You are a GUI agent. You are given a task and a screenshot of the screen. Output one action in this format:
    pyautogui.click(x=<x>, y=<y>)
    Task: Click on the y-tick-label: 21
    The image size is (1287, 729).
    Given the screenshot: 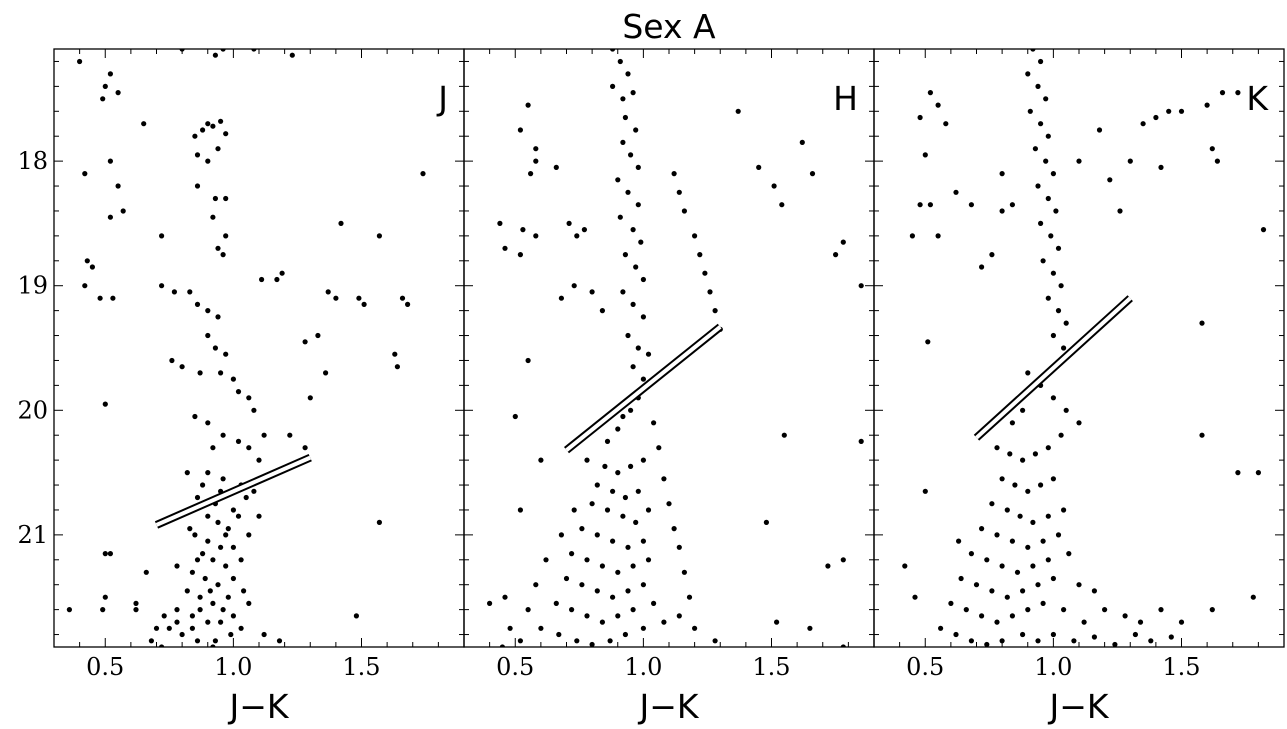 What is the action you would take?
    pyautogui.click(x=32, y=535)
    